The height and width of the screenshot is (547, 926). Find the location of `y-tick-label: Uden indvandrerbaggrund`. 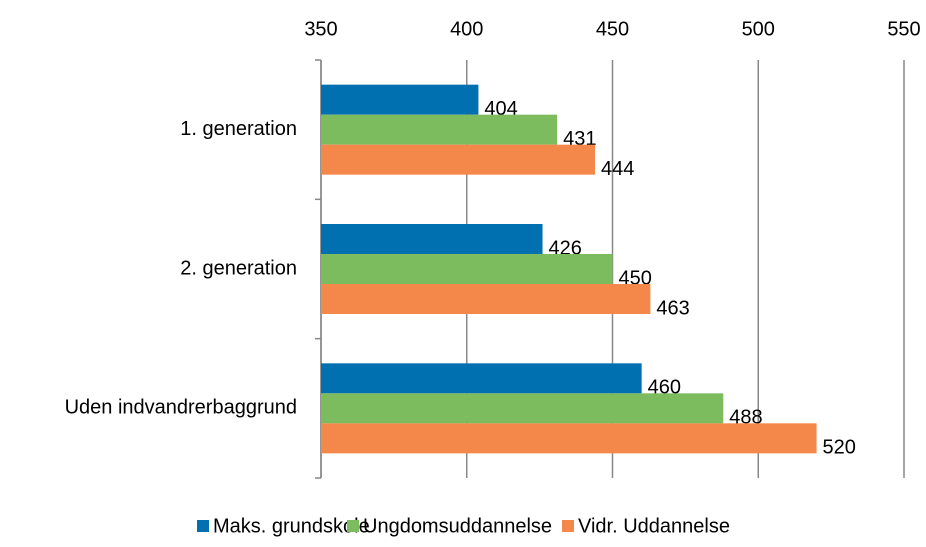

y-tick-label: Uden indvandrerbaggrund is located at coordinates (181, 408).